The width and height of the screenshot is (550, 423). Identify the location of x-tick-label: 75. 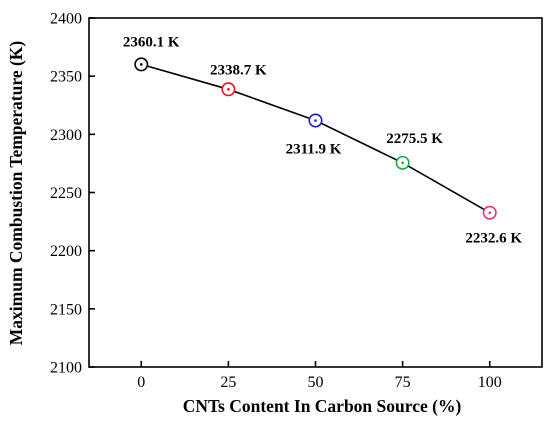
(403, 382).